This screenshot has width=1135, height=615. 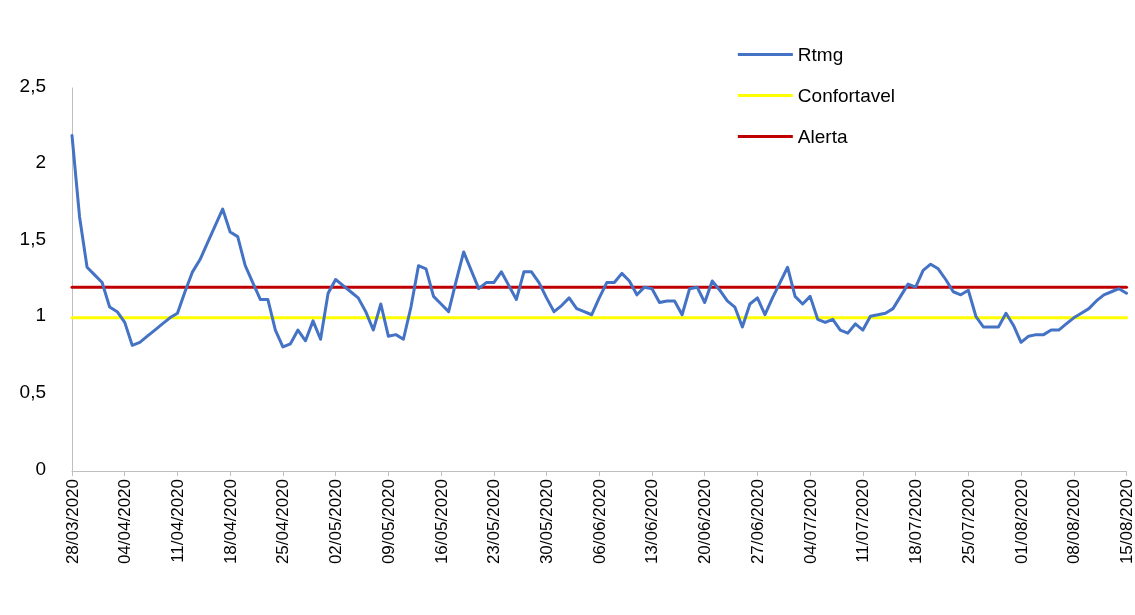 What do you see at coordinates (72, 522) in the screenshot?
I see `x-tick-label: 28/03/2020` at bounding box center [72, 522].